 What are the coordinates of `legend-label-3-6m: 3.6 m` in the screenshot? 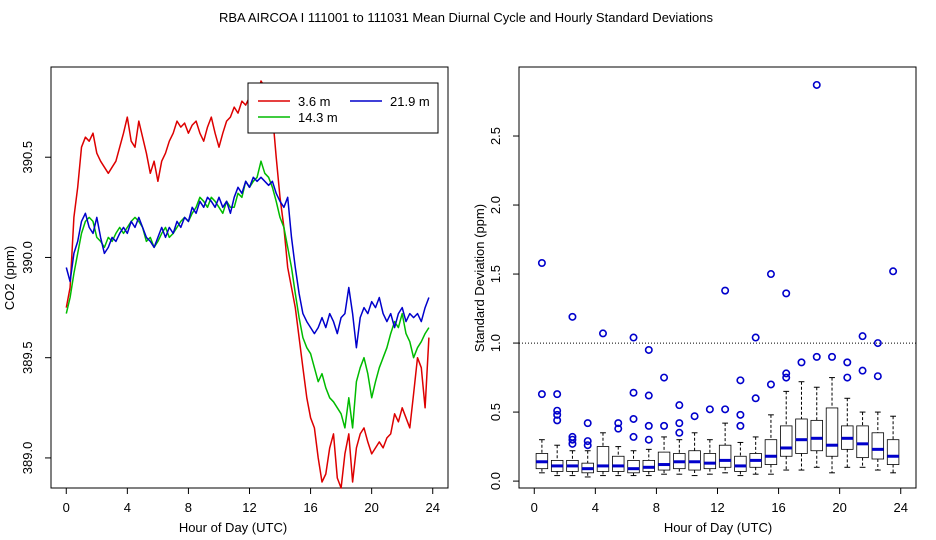 It's located at (314, 101).